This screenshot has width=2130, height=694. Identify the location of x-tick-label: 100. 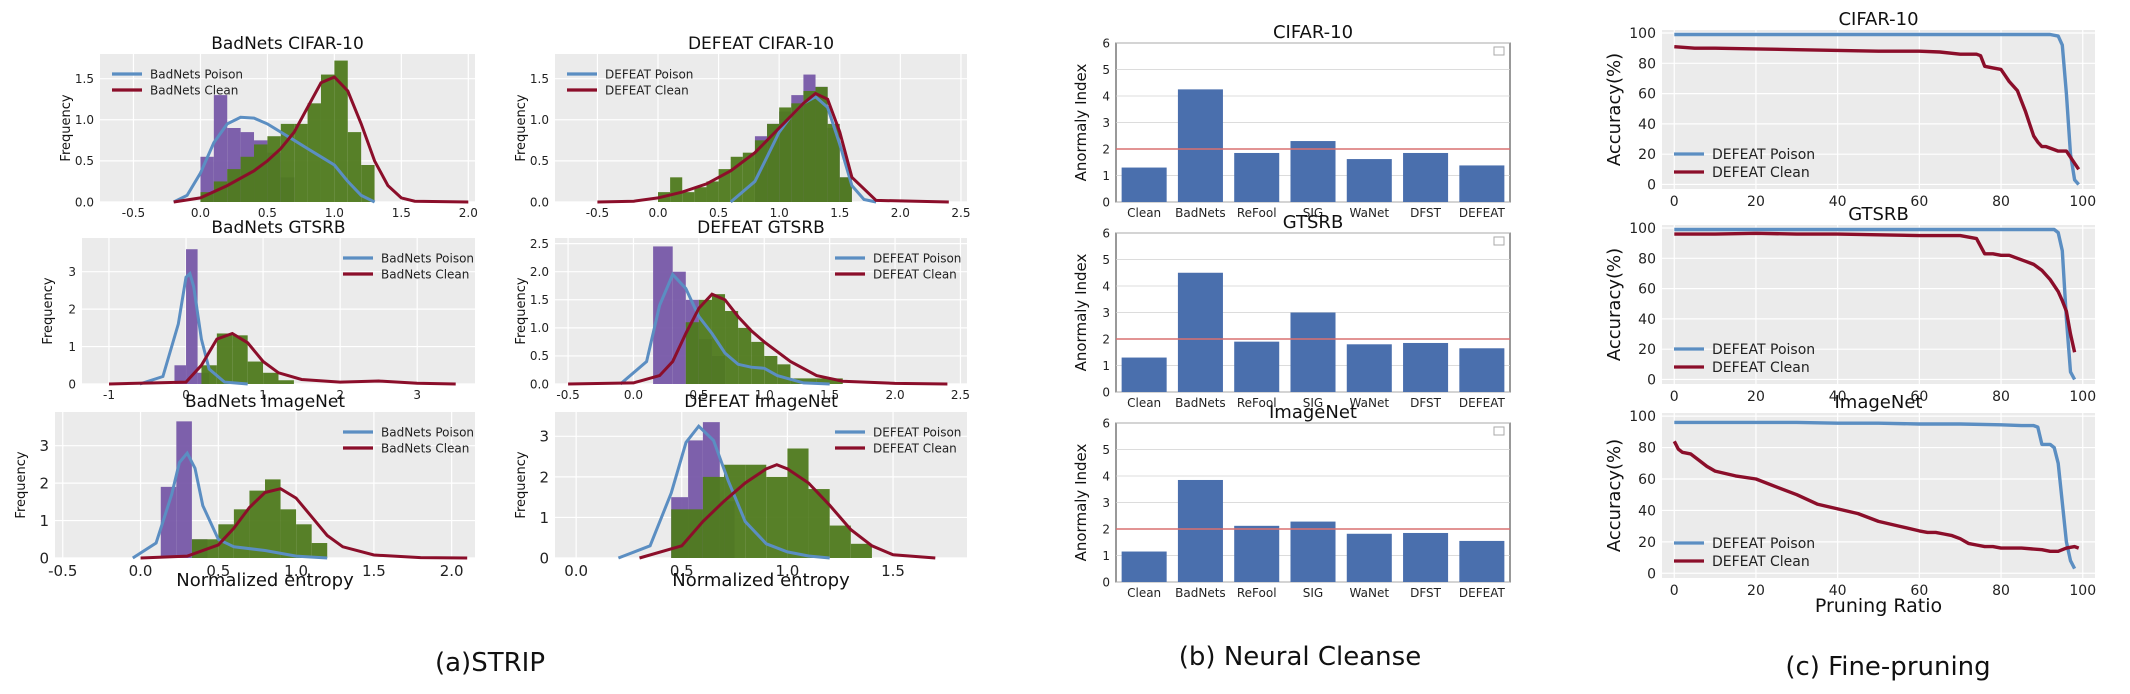
(2082, 591).